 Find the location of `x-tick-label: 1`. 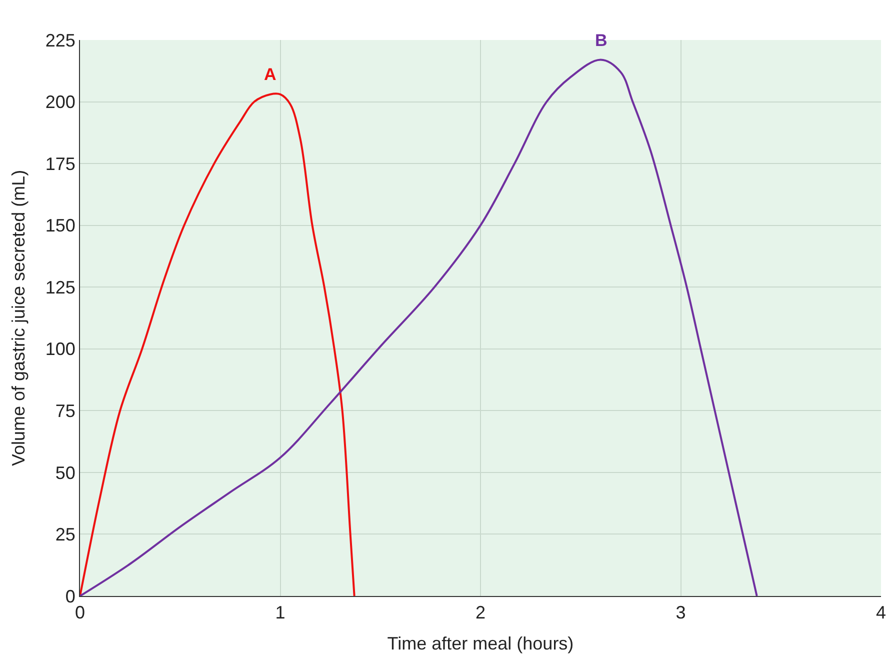

x-tick-label: 1 is located at coordinates (280, 612).